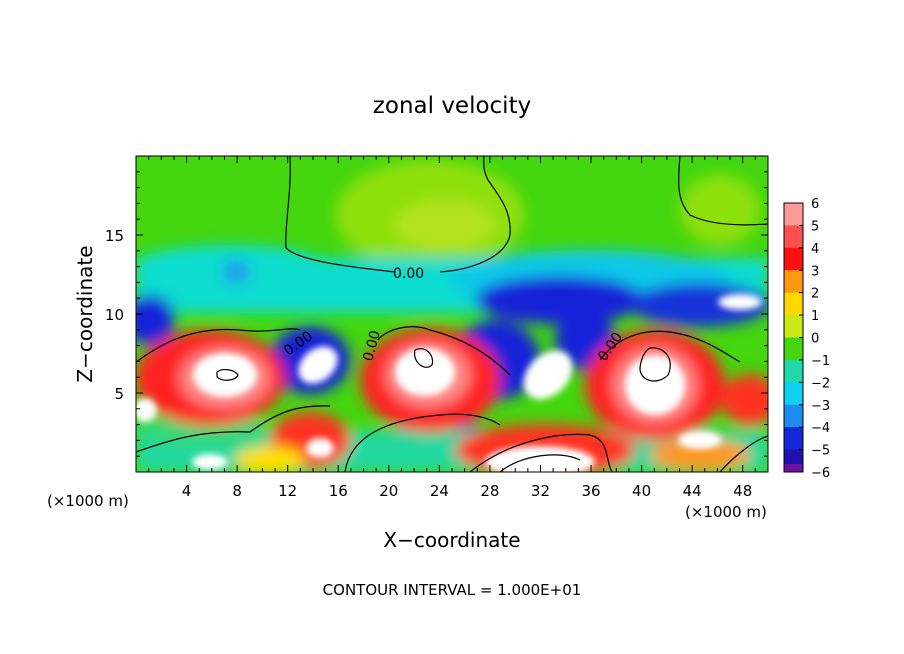 The height and width of the screenshot is (654, 904). Describe the element at coordinates (88, 501) in the screenshot. I see `x-unit-left: (×1000 m)` at that location.